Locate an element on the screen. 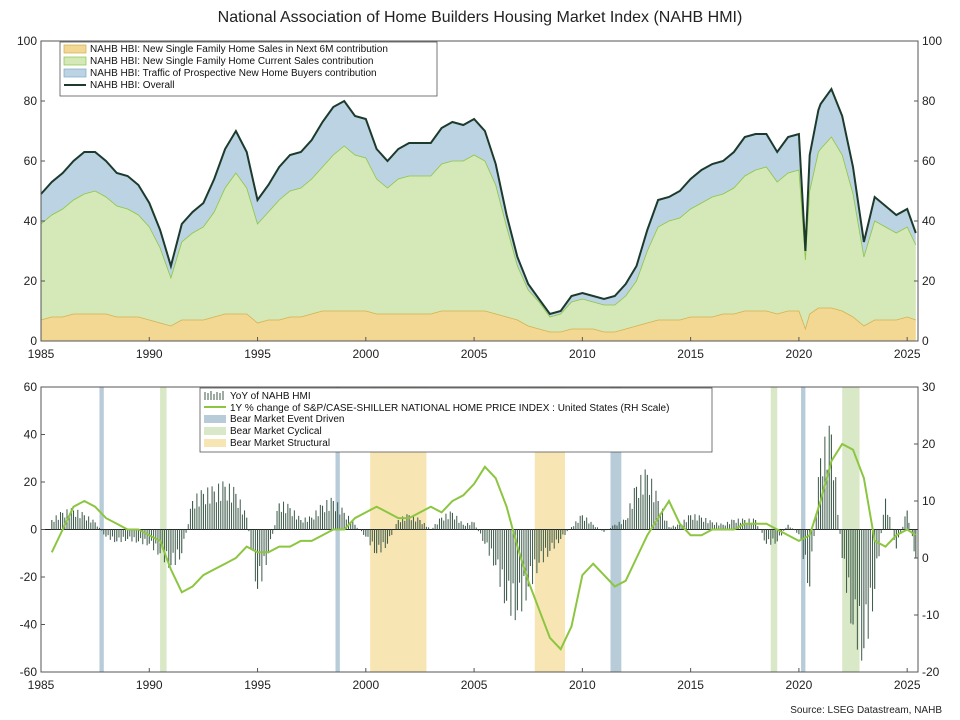 This screenshot has height=720, width=960. bottom-y2-tick-label: 0 is located at coordinates (925, 558).